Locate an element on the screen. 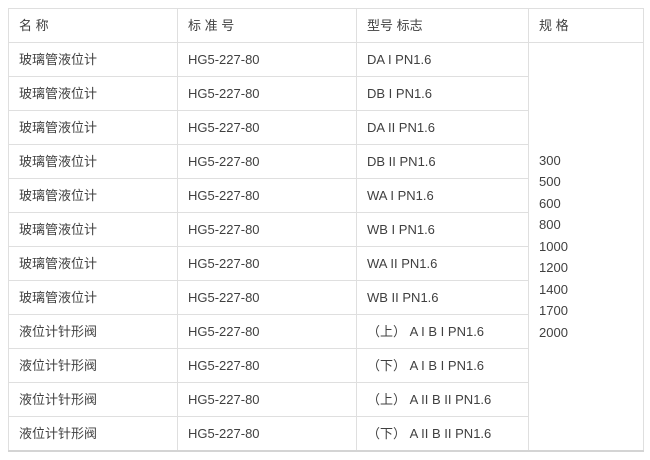  spec-value: 2000 is located at coordinates (553, 332).